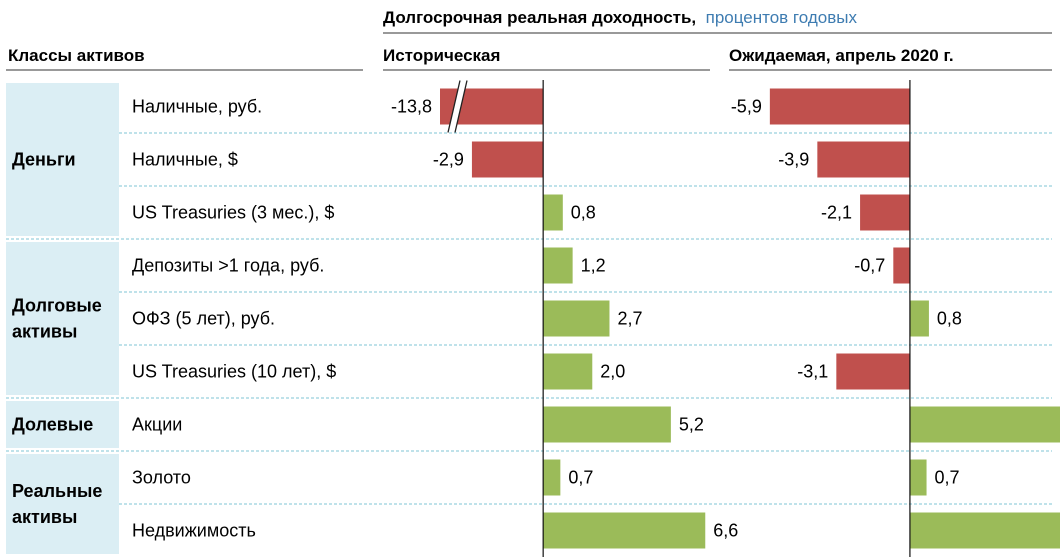 The height and width of the screenshot is (560, 1060). What do you see at coordinates (448, 160) in the screenshot?
I see `value-label-hist: -2,9` at bounding box center [448, 160].